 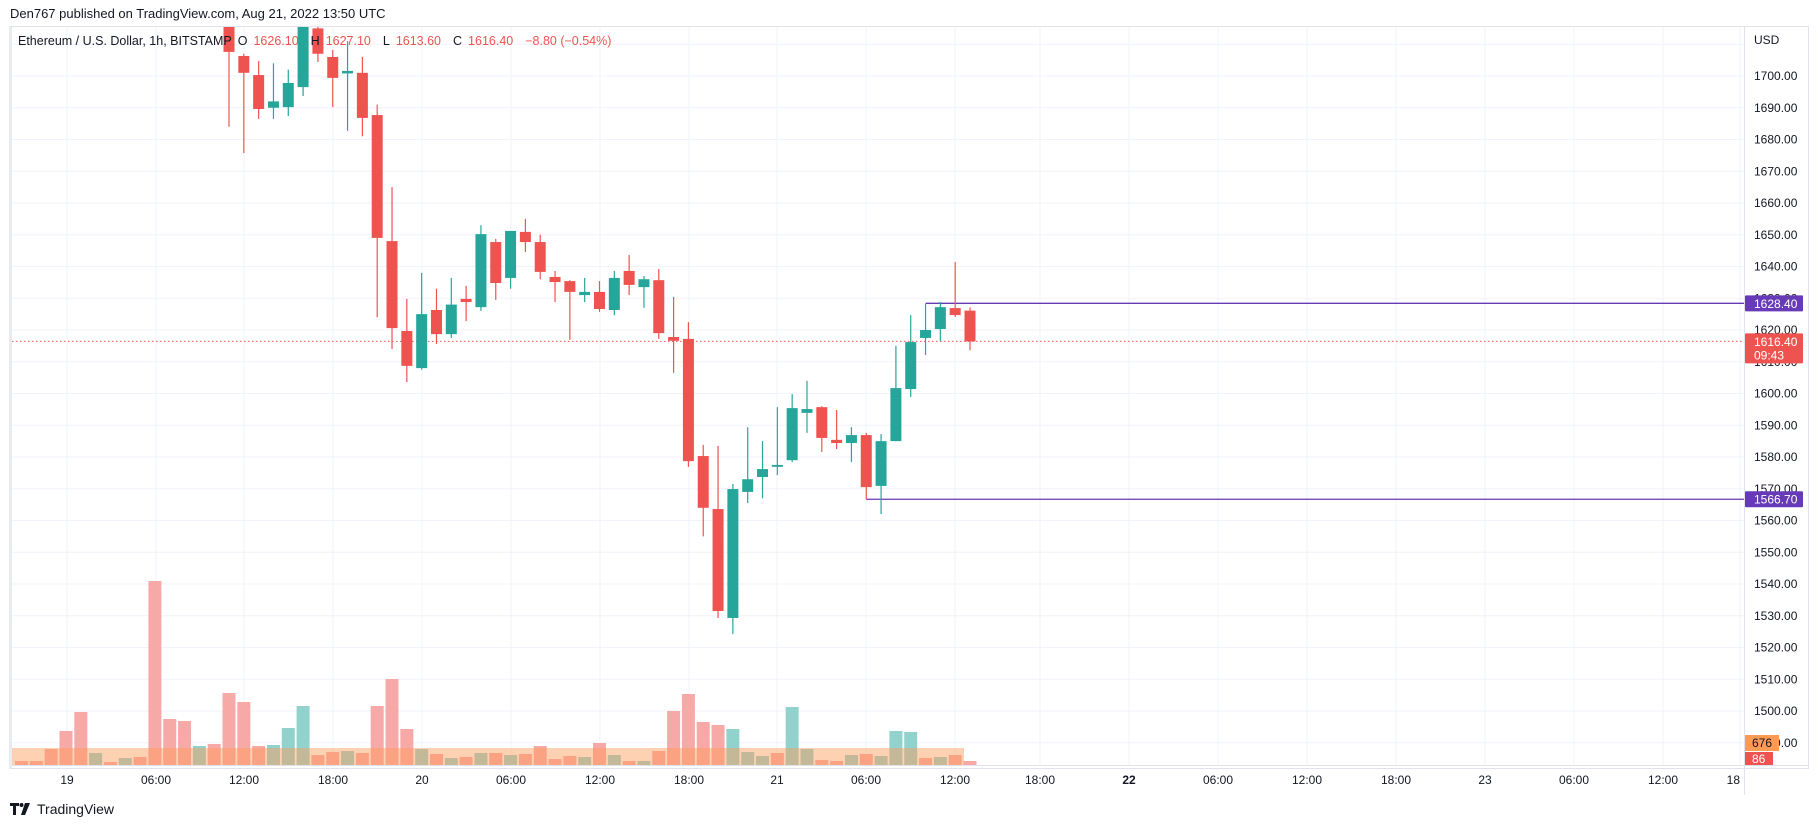 I want to click on ohlc-close: C 1616.40, so click(x=483, y=41).